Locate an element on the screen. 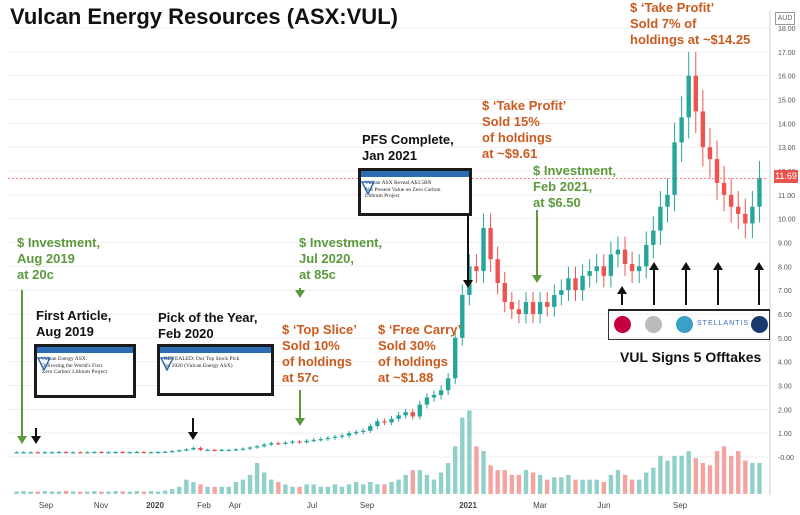 This screenshot has width=800, height=515. currency-badge: AUD is located at coordinates (785, 18).